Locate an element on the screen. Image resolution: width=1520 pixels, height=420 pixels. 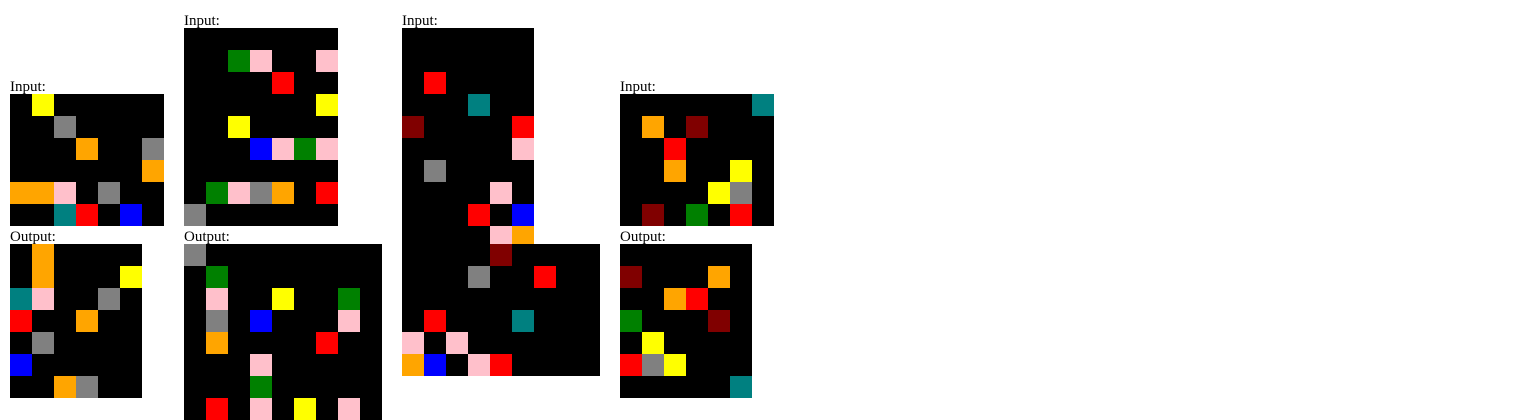
input-label-2: Input: is located at coordinates (202, 21).